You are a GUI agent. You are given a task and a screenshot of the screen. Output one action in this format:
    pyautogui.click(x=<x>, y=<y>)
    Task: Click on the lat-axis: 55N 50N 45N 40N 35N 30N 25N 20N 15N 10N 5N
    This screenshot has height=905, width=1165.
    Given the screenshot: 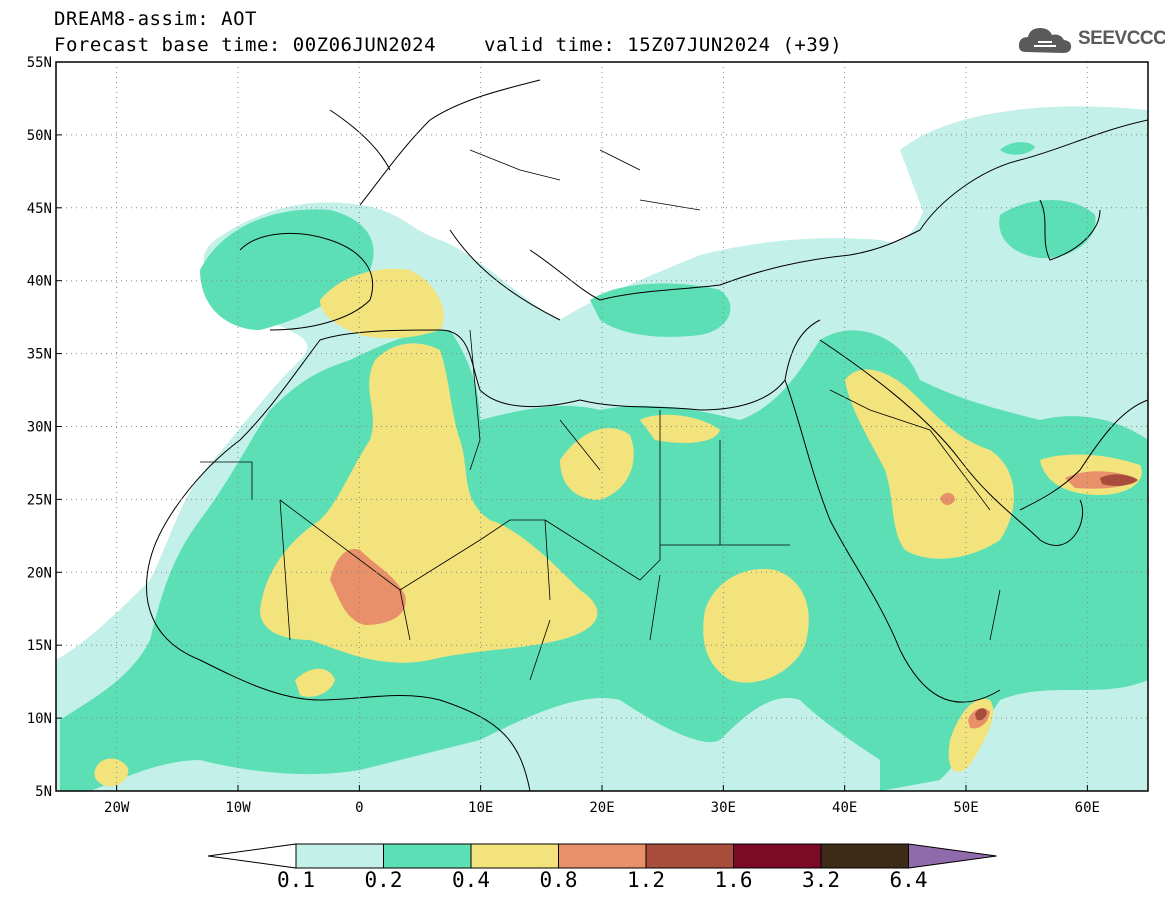 What is the action you would take?
    pyautogui.click(x=44, y=427)
    